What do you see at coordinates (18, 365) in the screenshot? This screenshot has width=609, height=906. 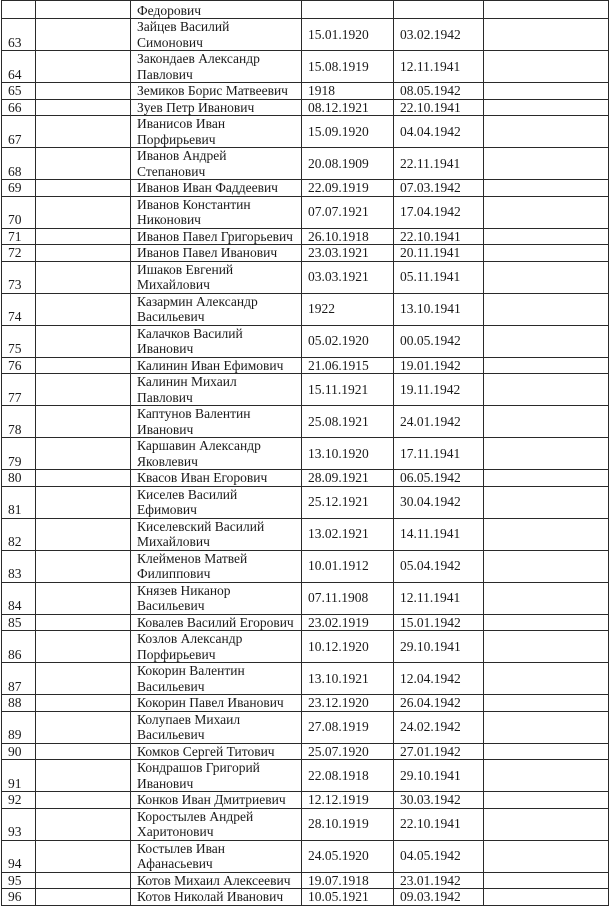 I see `number-cell: 76` at bounding box center [18, 365].